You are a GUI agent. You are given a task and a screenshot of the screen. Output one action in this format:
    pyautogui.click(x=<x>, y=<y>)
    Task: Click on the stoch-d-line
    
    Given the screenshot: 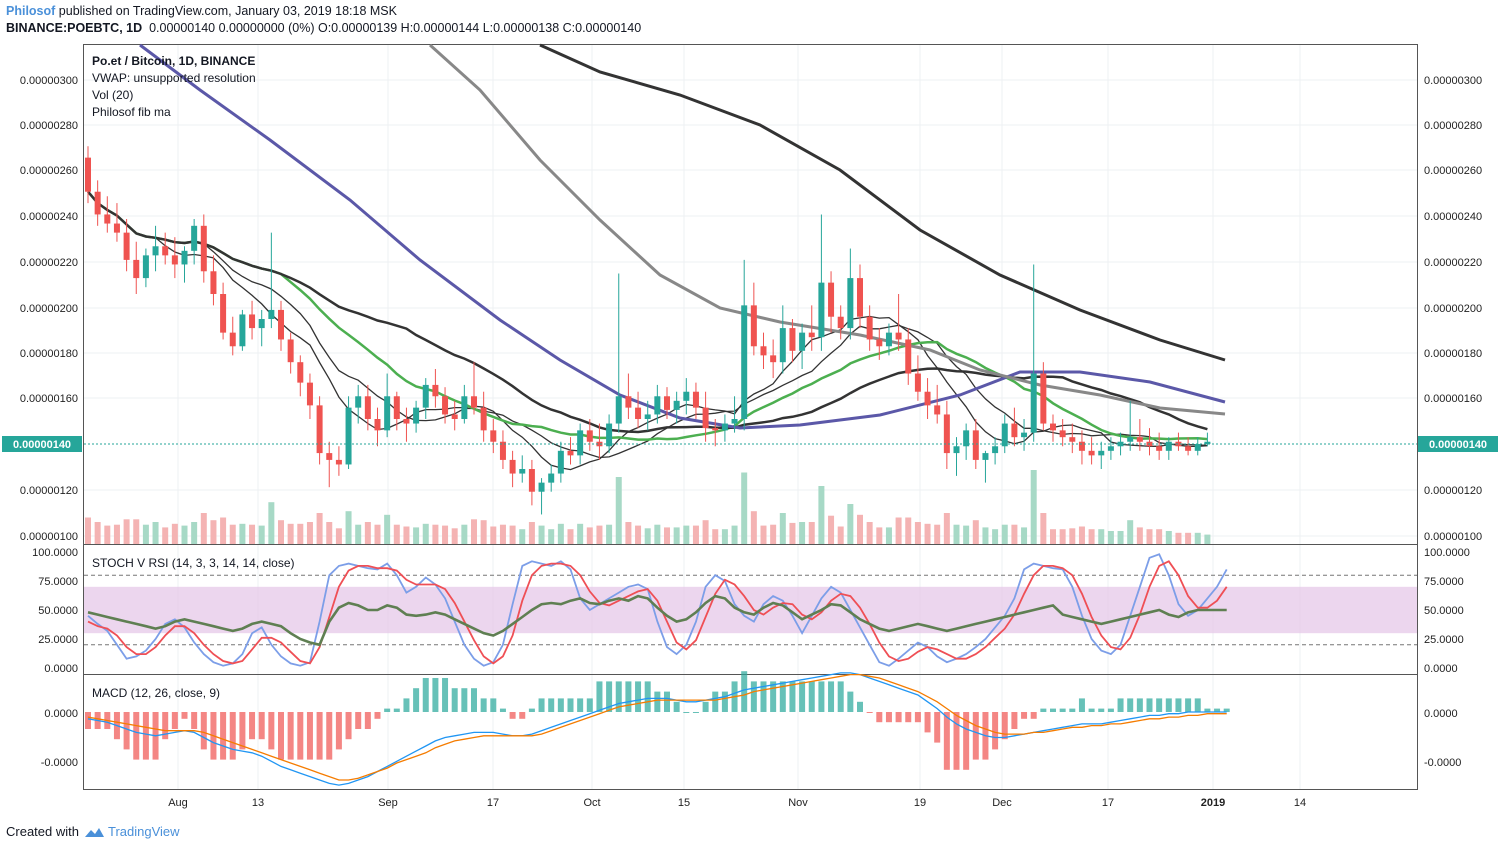 What is the action you would take?
    pyautogui.click(x=657, y=612)
    